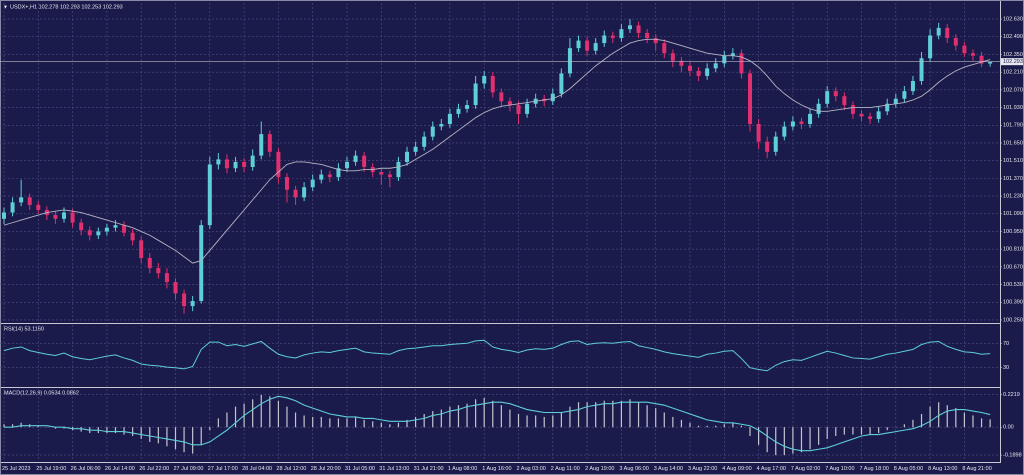 Image resolution: width=1024 pixels, height=475 pixels. I want to click on y-tick-label: 101.930, so click(1013, 108).